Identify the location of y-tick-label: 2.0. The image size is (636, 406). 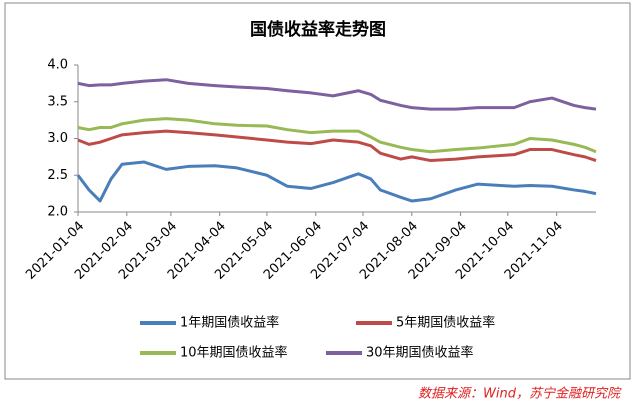
(57, 212).